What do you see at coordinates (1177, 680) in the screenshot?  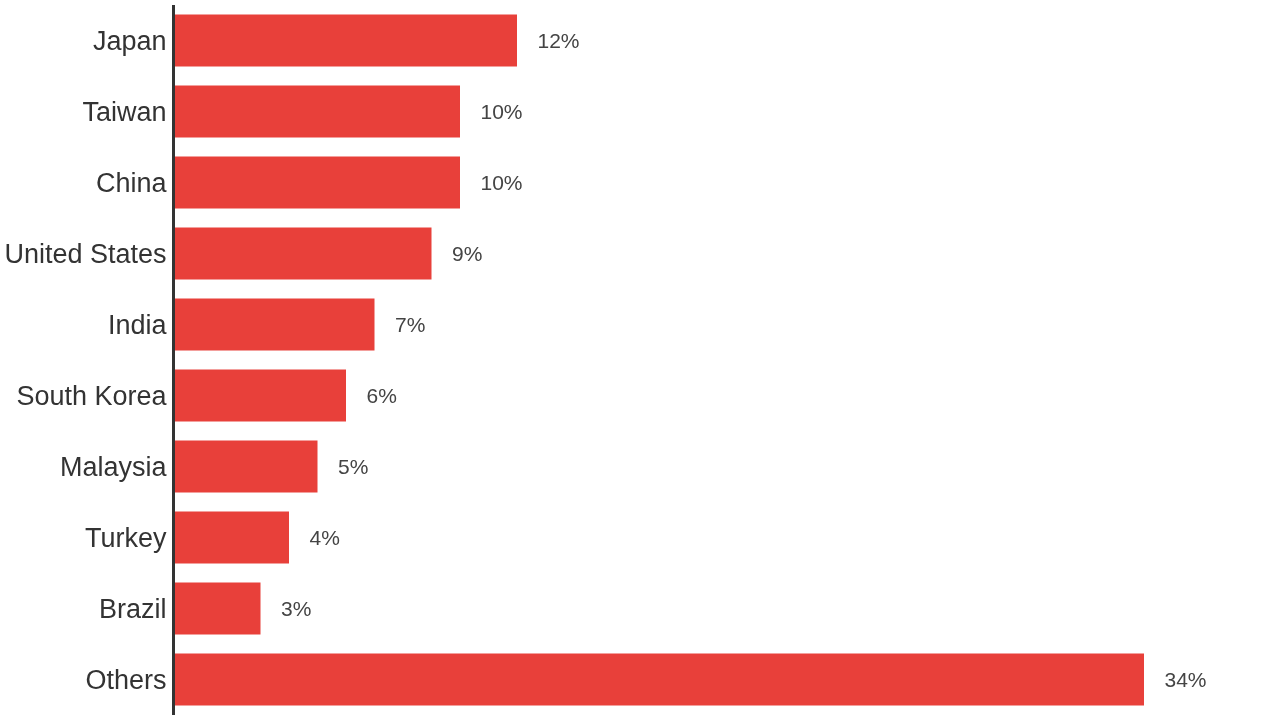 I see `data-label: 34%` at bounding box center [1177, 680].